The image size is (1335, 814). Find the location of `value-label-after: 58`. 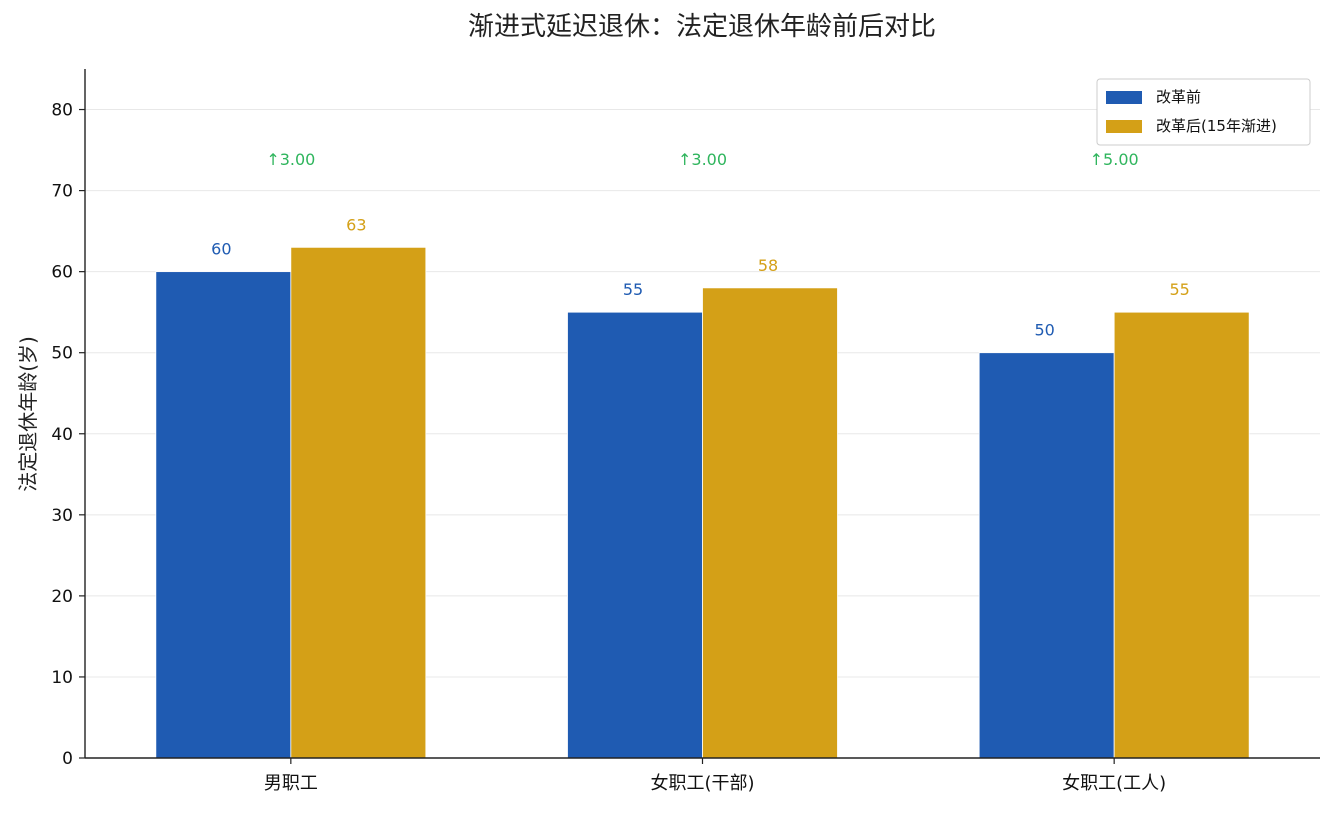

value-label-after: 58 is located at coordinates (768, 265).